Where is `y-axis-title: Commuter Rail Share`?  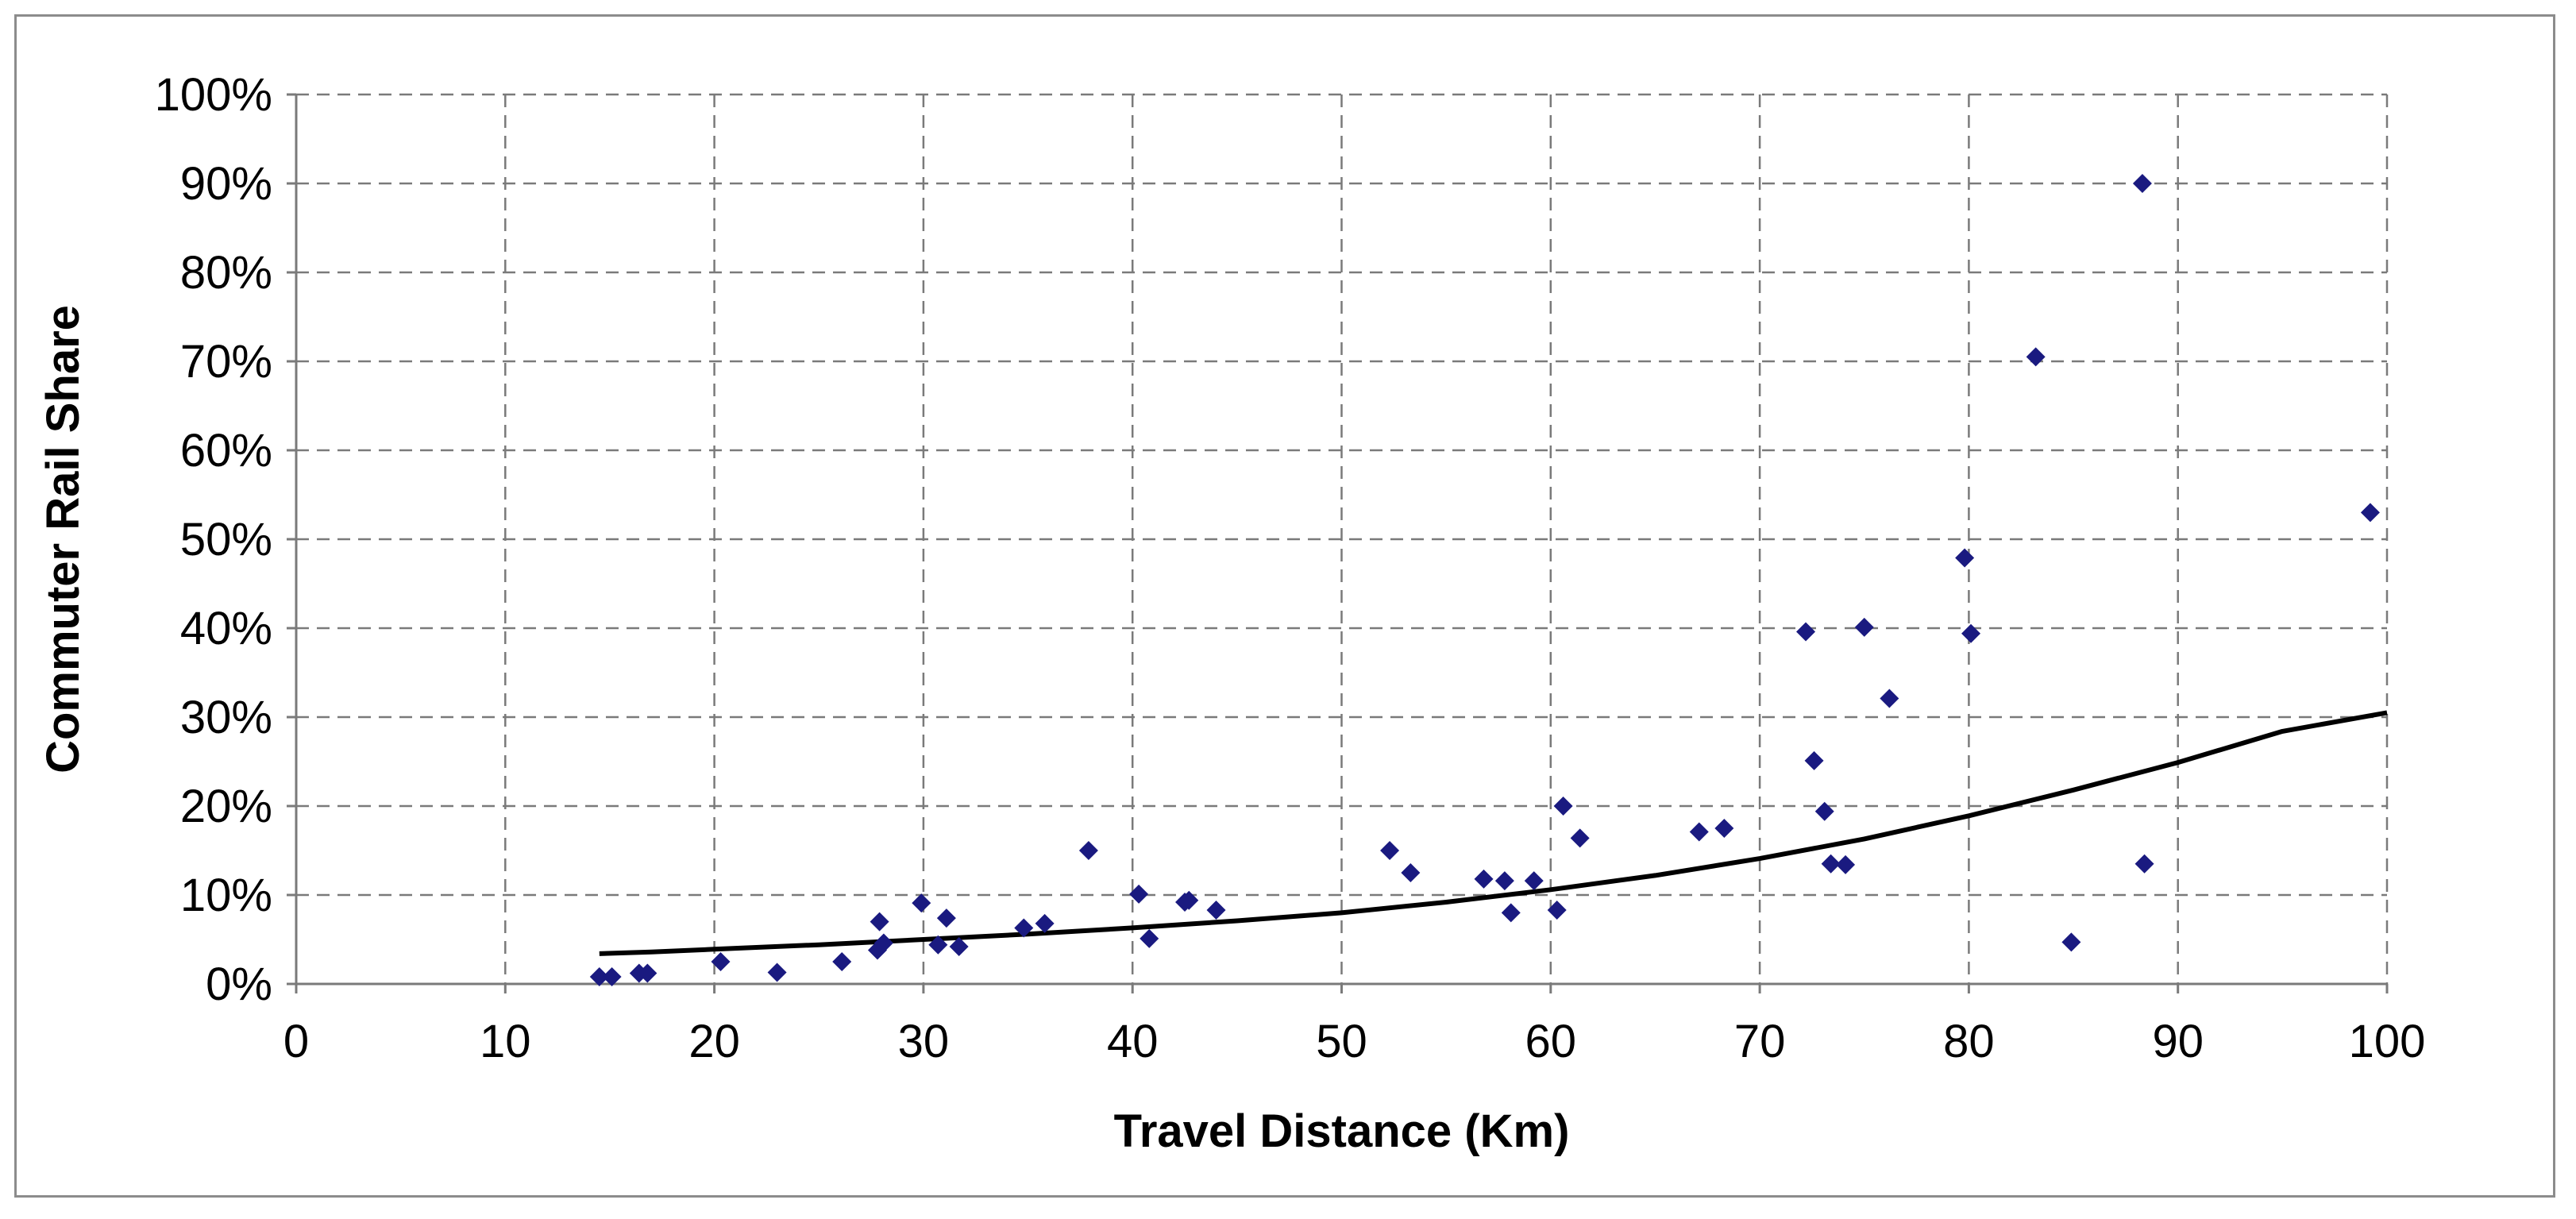
y-axis-title: Commuter Rail Share is located at coordinates (63, 539).